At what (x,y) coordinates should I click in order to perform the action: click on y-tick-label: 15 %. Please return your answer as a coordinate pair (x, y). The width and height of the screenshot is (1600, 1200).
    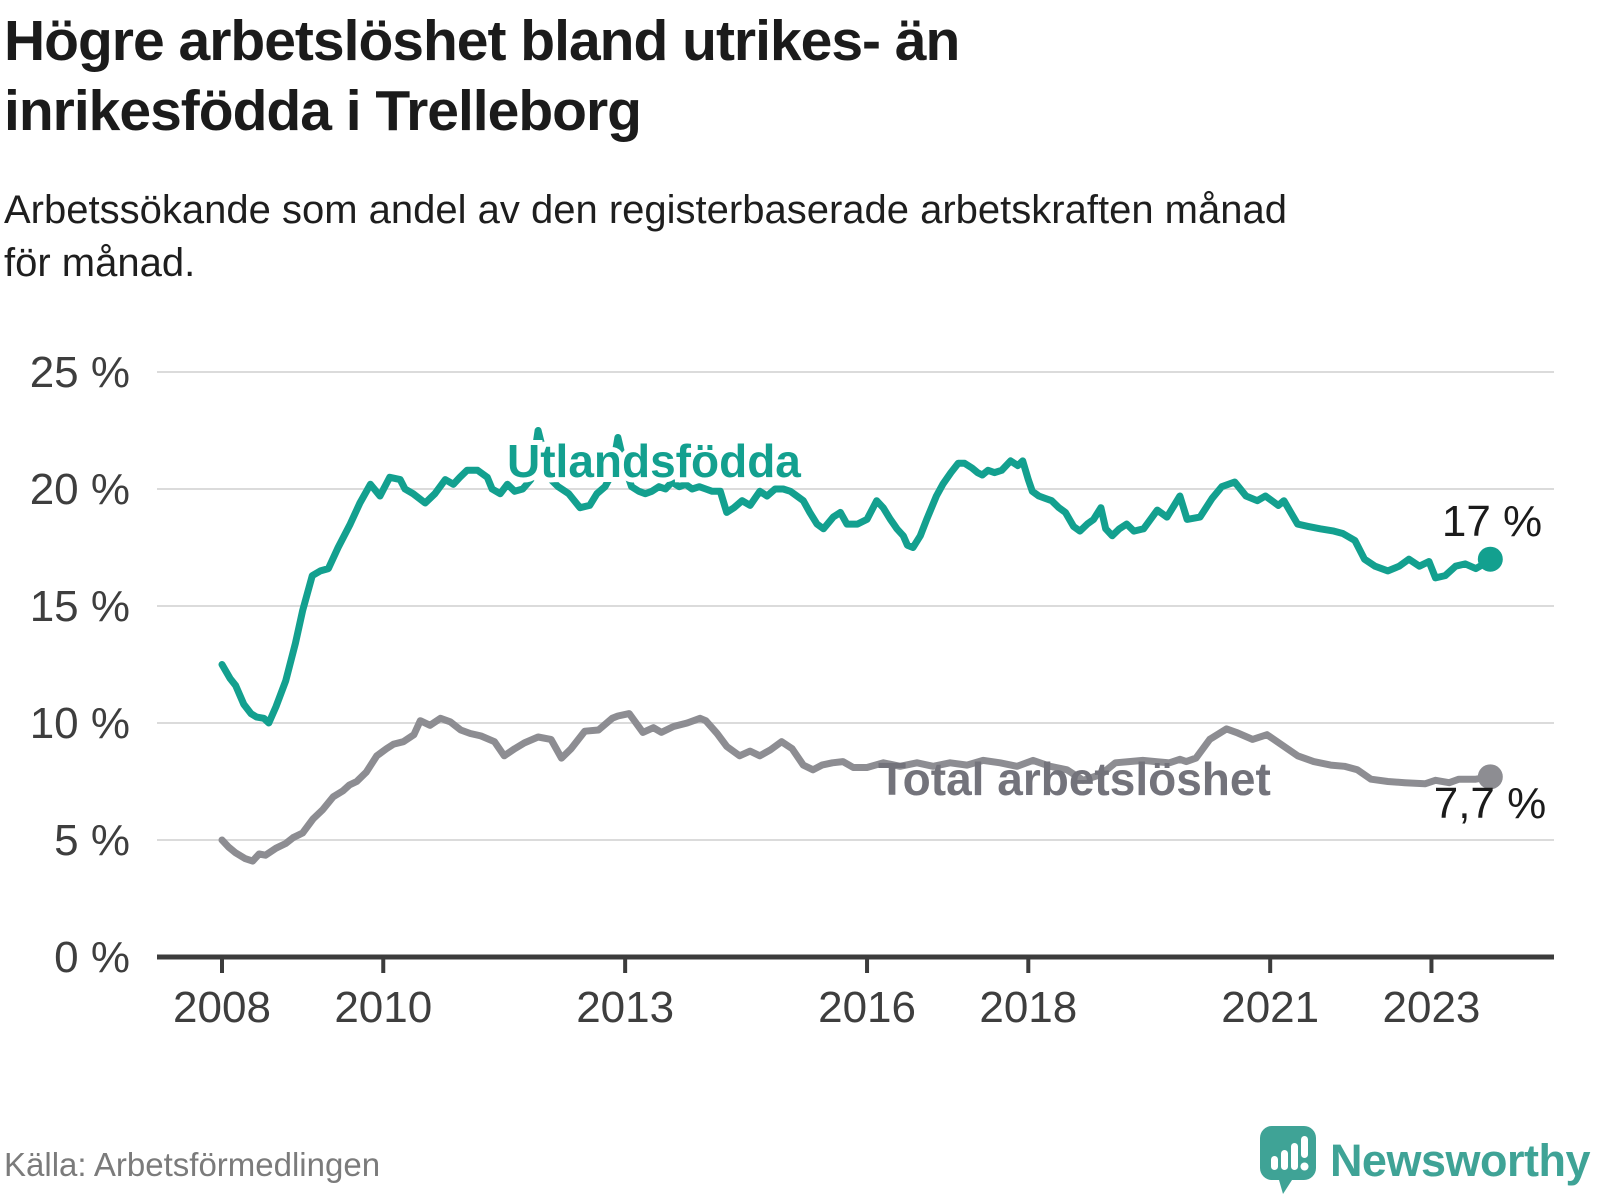
    Looking at the image, I should click on (80, 606).